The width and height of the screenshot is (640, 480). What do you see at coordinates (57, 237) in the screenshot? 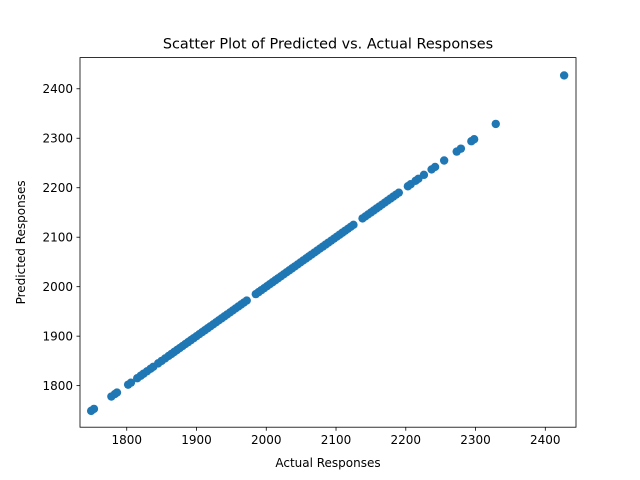
I see `y-tick-label: 2100` at bounding box center [57, 237].